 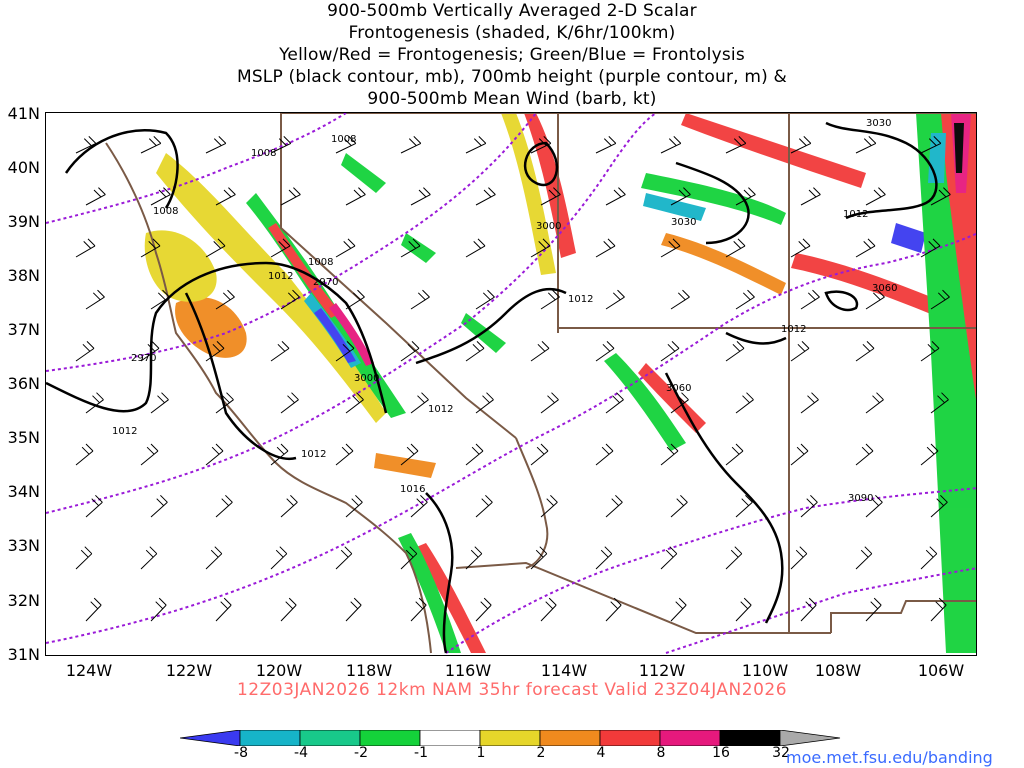 I want to click on shading-sierra-band-red, so click(x=304, y=270).